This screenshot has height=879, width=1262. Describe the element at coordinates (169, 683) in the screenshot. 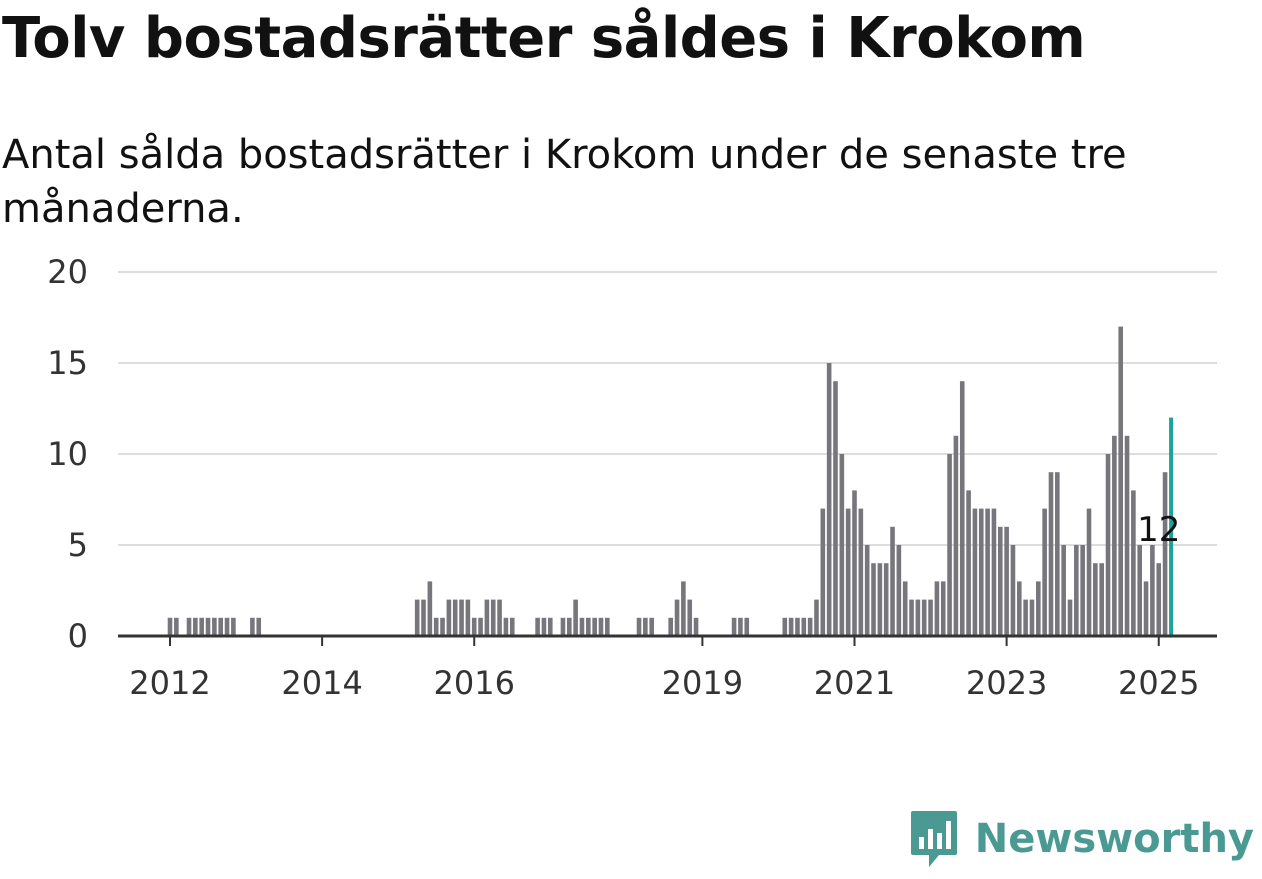

I see `x-tick-label: 2012` at that location.